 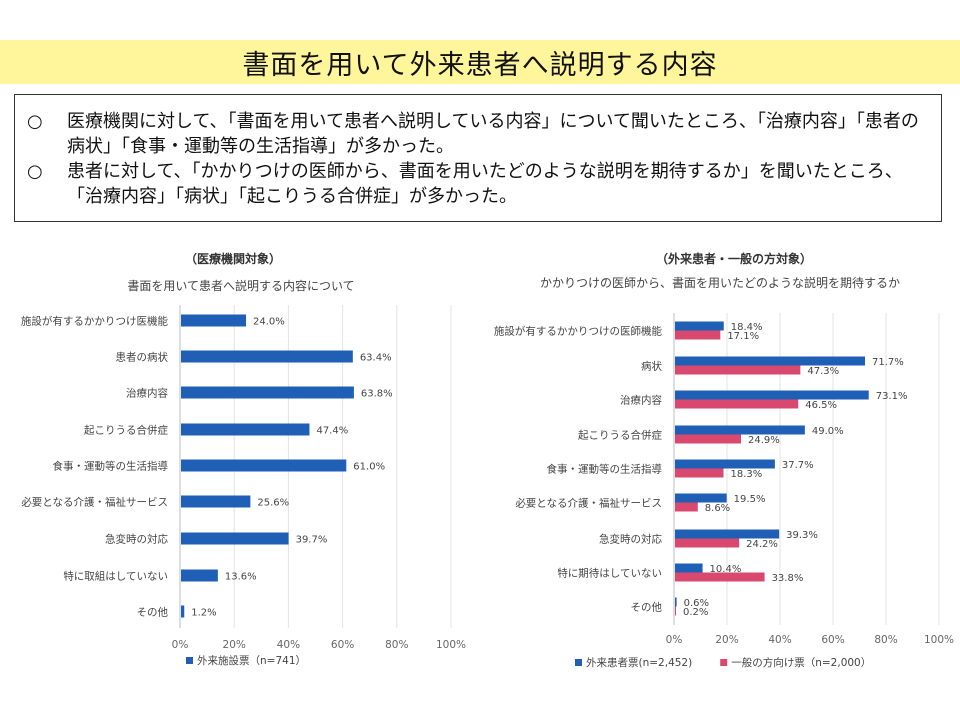 I want to click on data-label: 73.1%, so click(x=892, y=396).